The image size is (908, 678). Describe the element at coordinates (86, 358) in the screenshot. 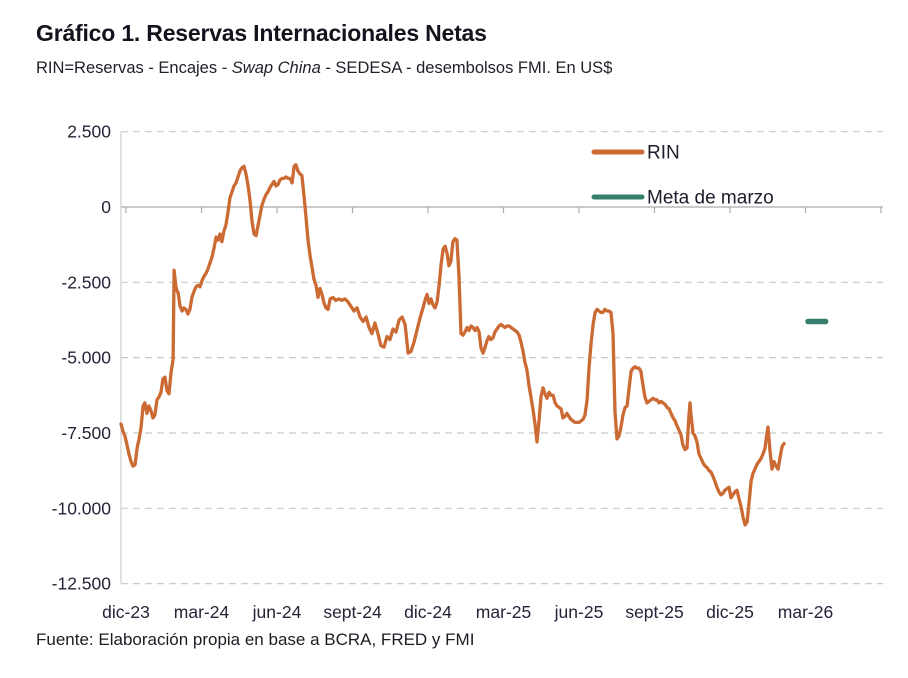

I see `y-axis-label: -5.000` at that location.